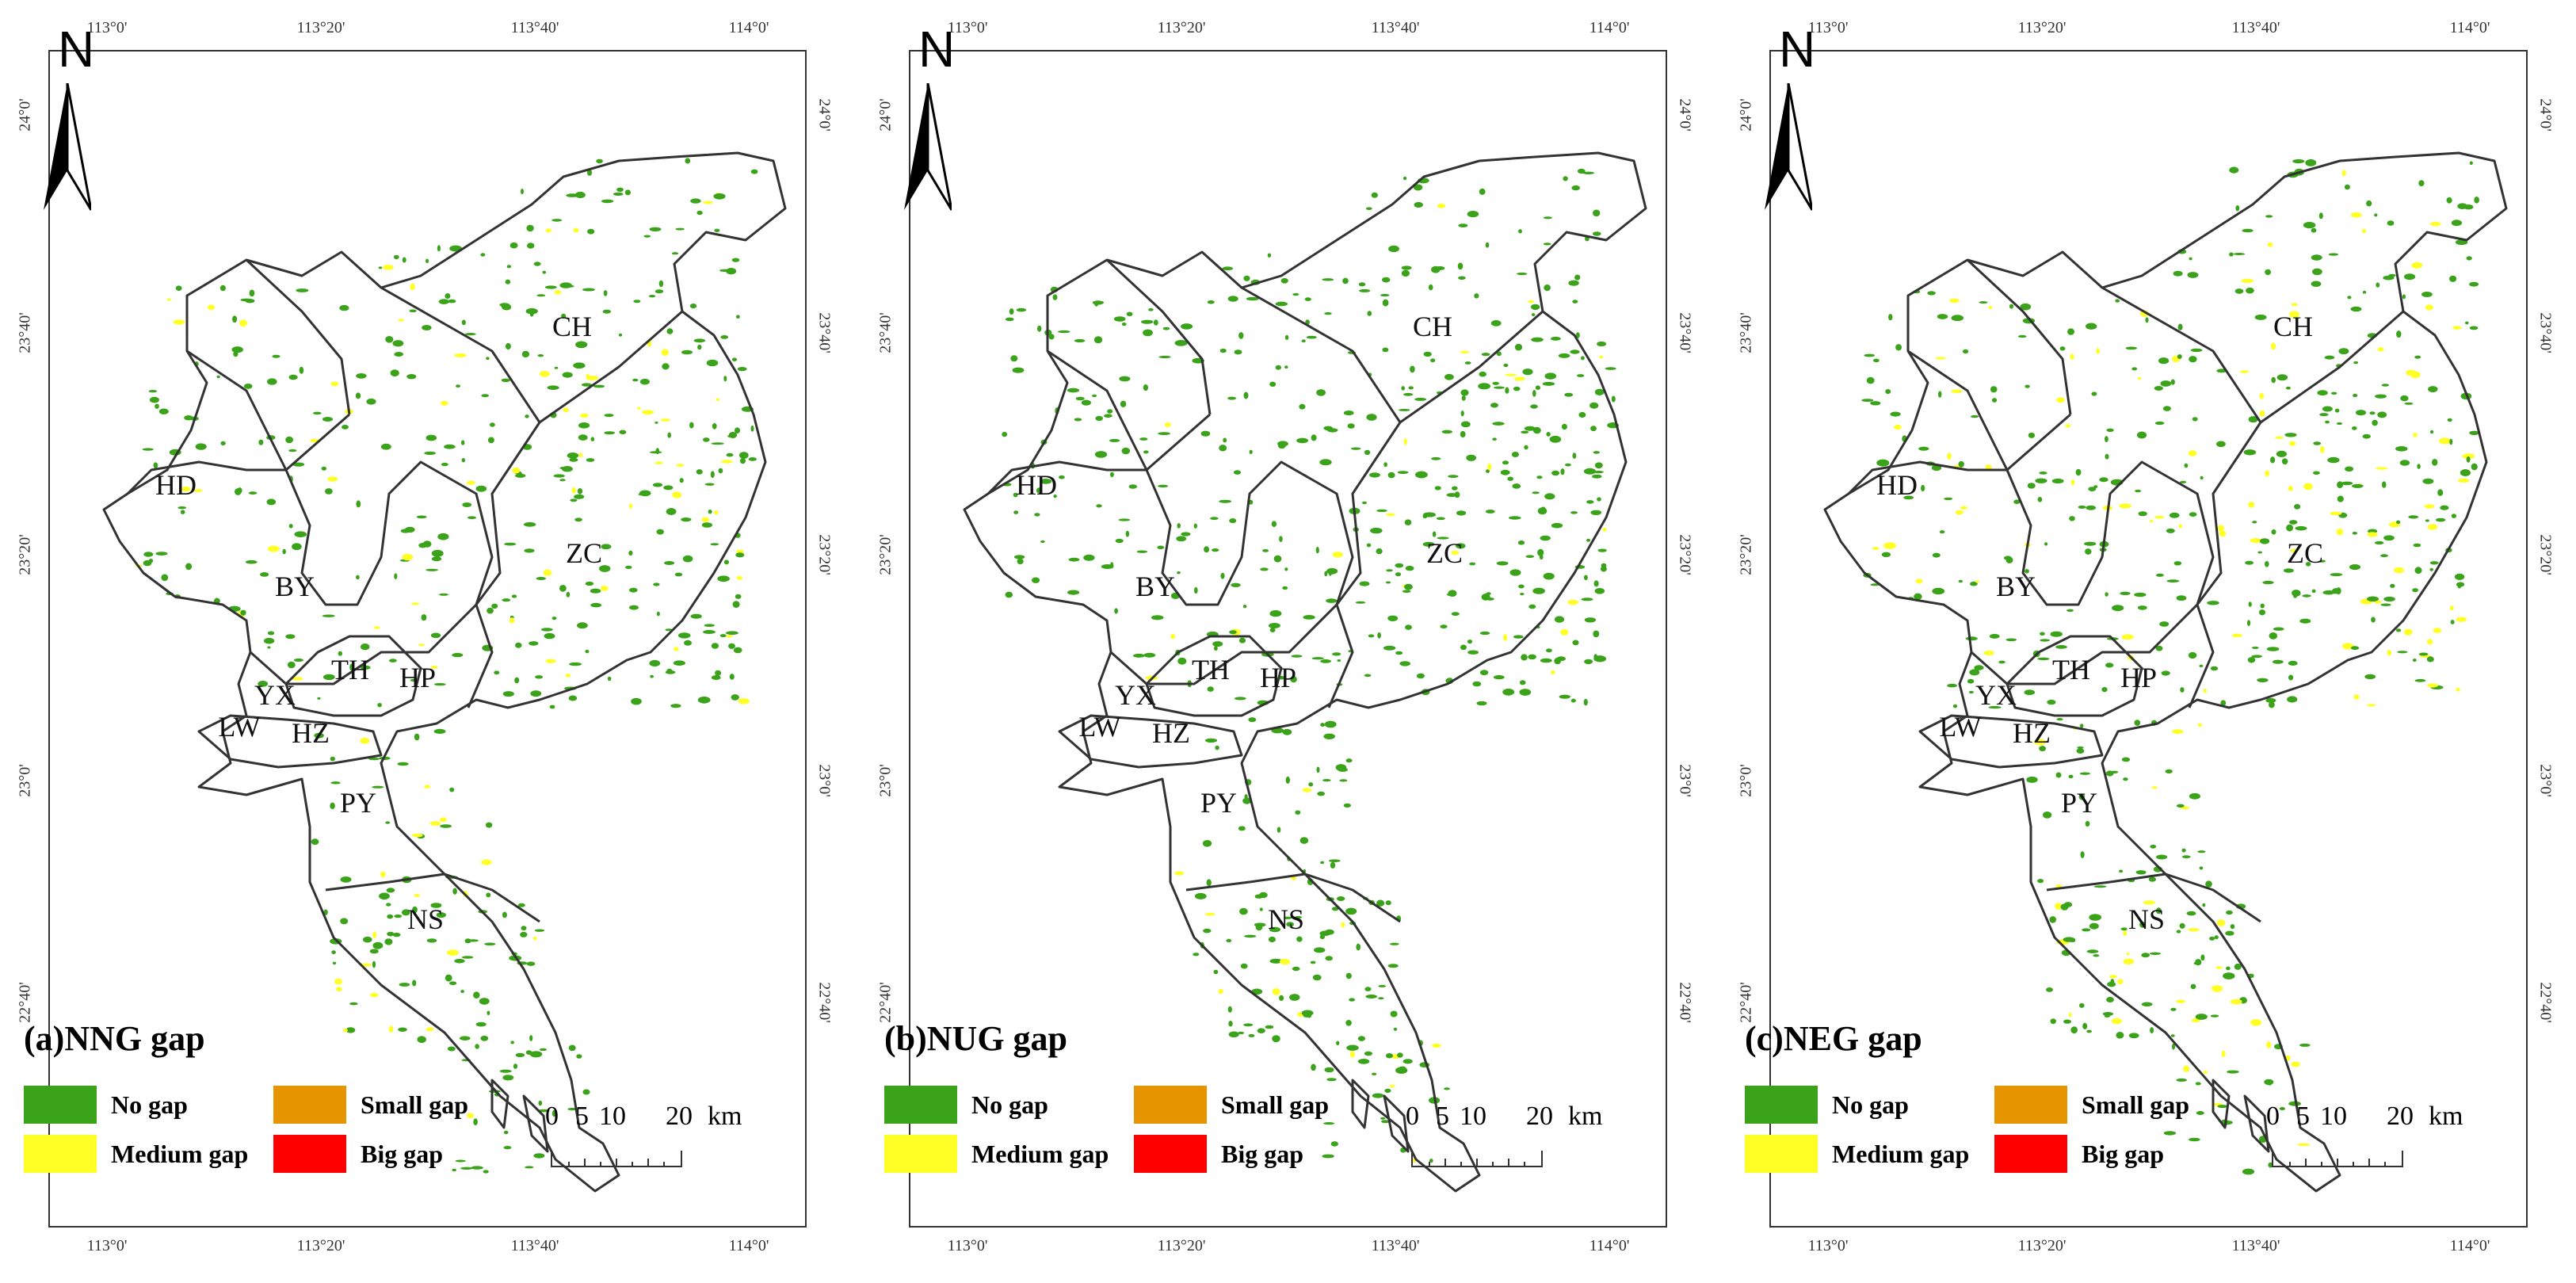  I want to click on district-label-py: PY, so click(358, 803).